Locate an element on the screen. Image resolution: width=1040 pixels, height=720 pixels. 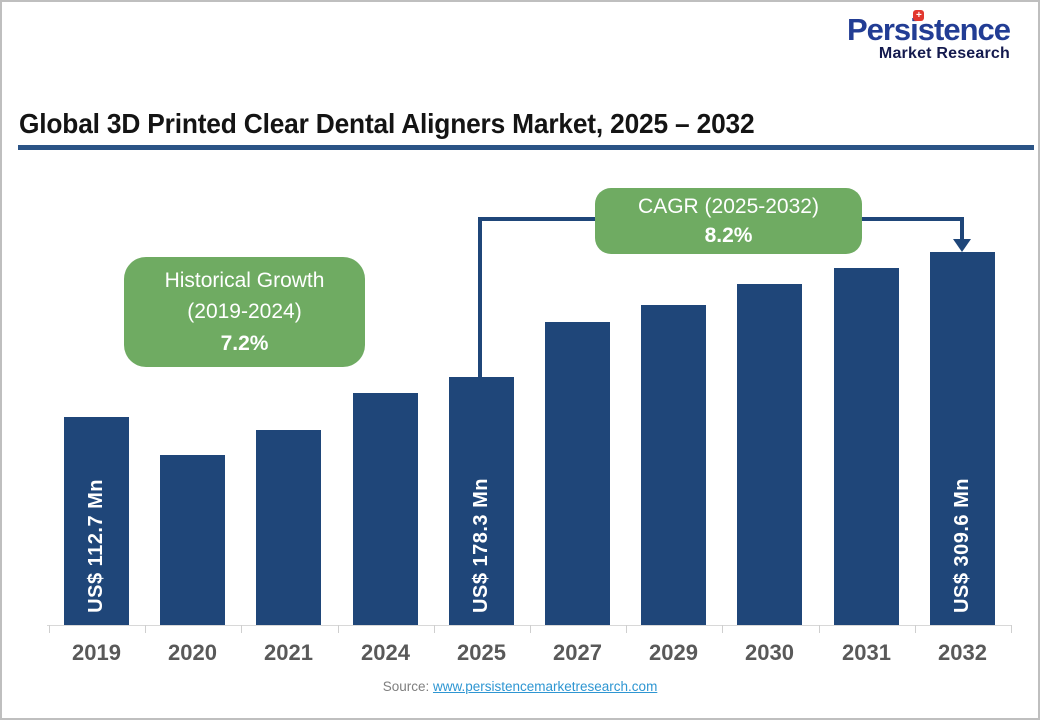
logo-name-text: Persistence is located at coordinates (928, 29).